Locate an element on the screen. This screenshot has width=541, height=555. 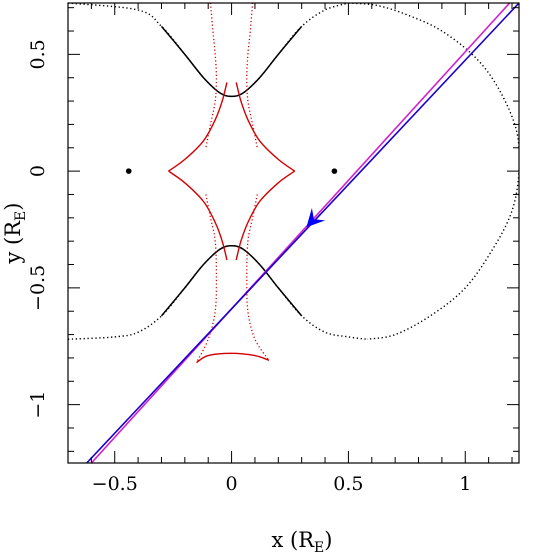
caustic-dotted-upper-right is located at coordinates (252, 75).